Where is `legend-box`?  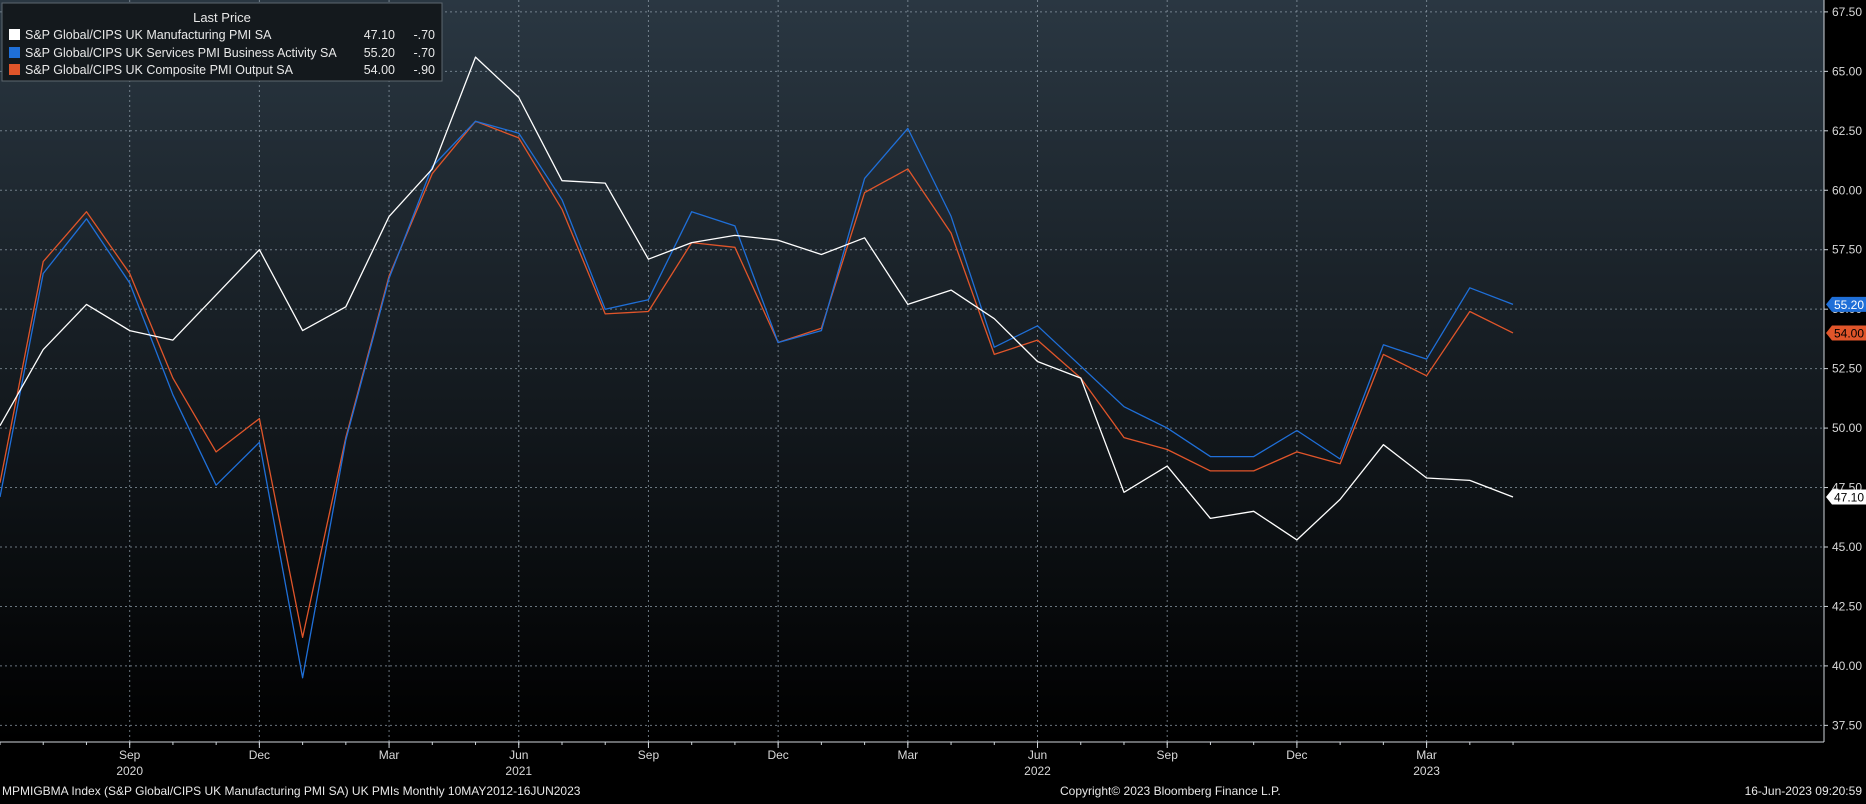
legend-box is located at coordinates (222, 42).